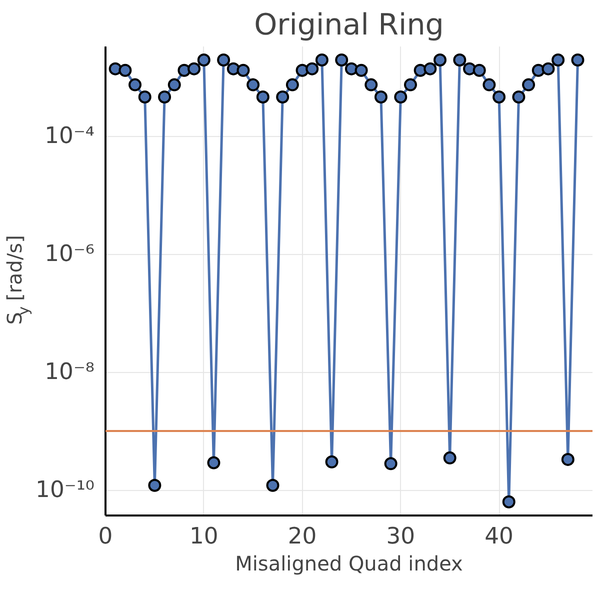 This screenshot has height=596, width=612. I want to click on x-tick-label: 40, so click(499, 537).